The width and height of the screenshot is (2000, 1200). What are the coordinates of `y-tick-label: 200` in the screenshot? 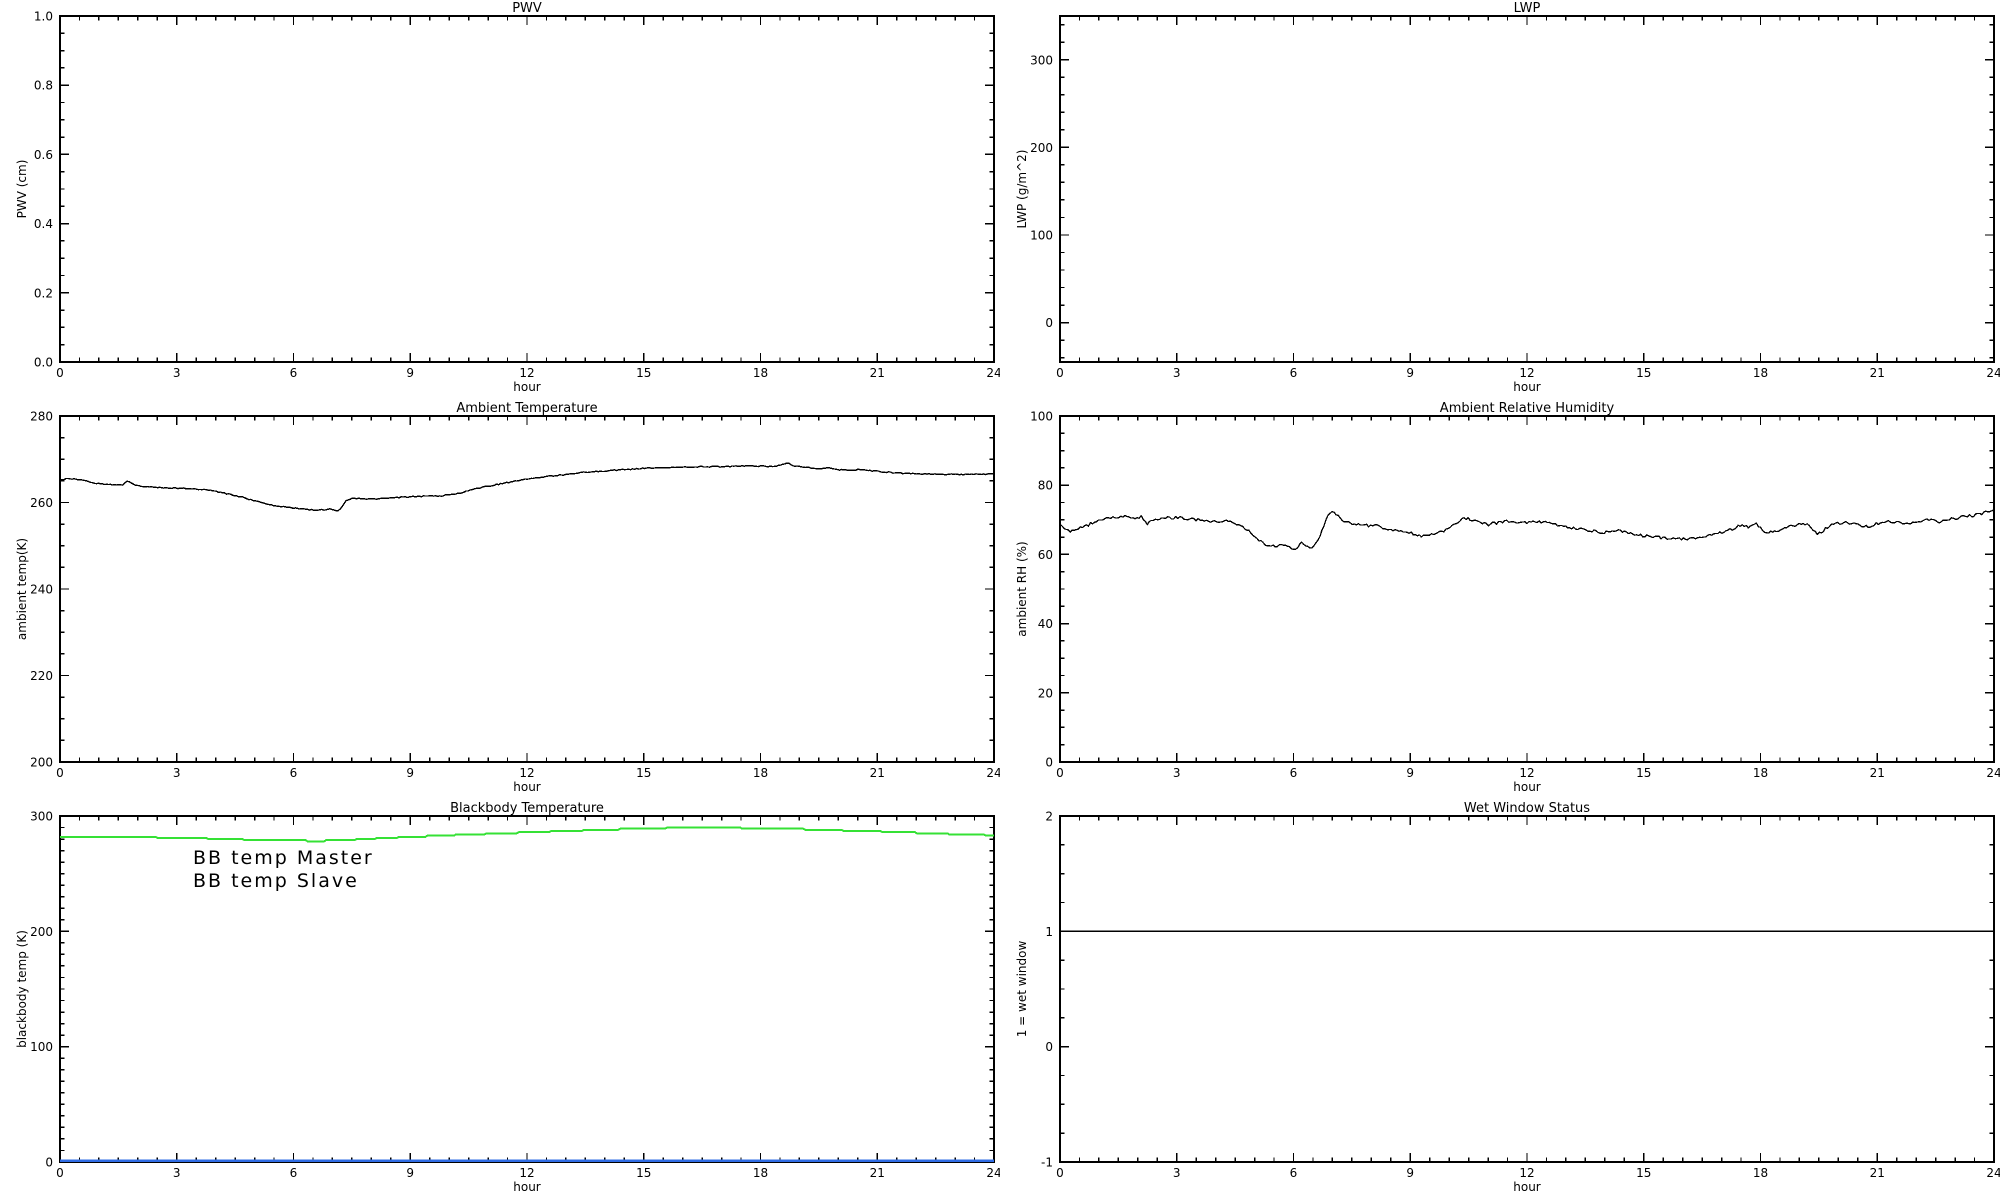 It's located at (1041, 148).